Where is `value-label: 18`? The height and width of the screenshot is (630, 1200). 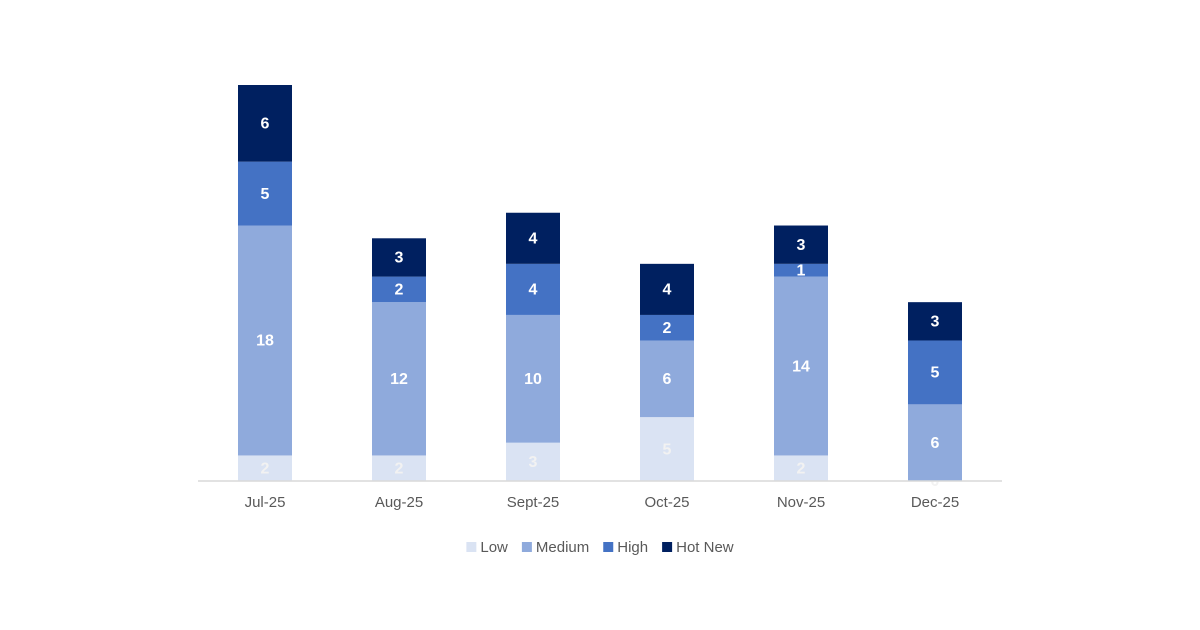 value-label: 18 is located at coordinates (265, 341).